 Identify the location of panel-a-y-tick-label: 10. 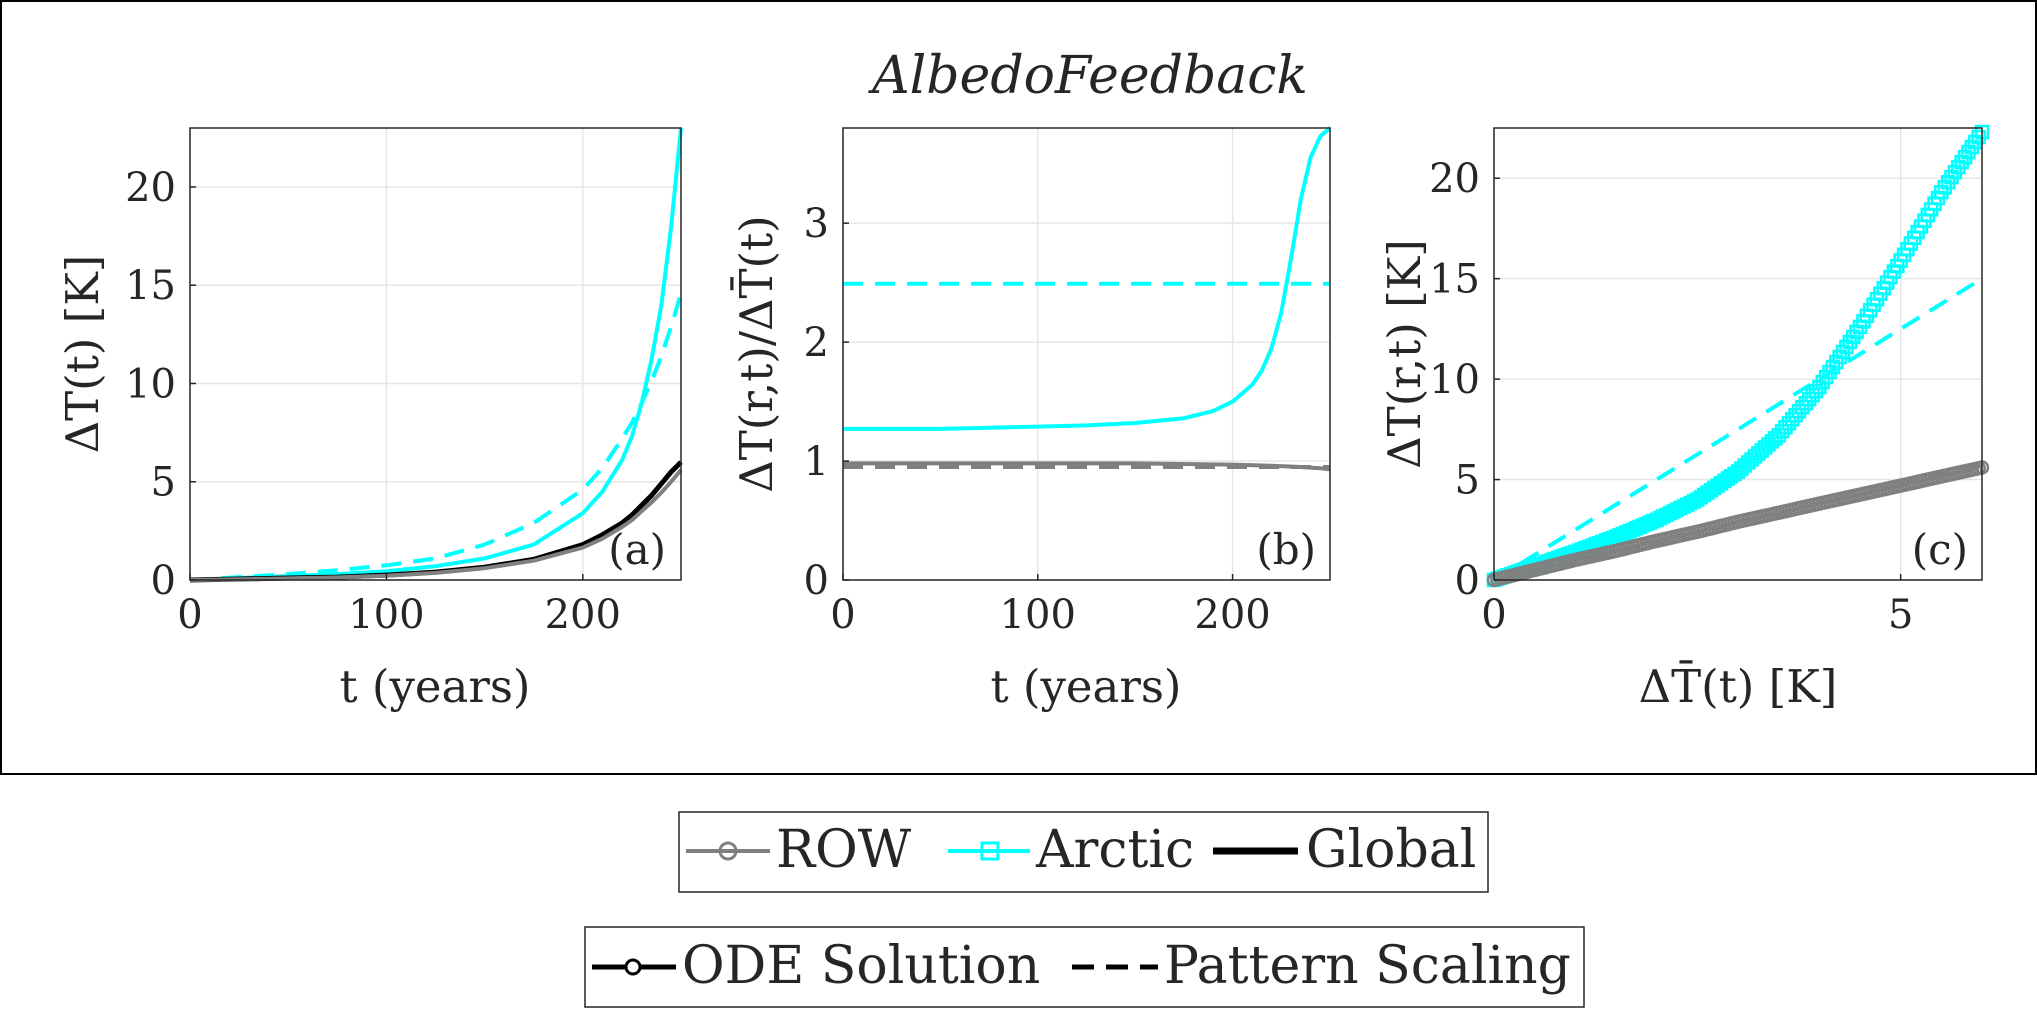
(150, 384).